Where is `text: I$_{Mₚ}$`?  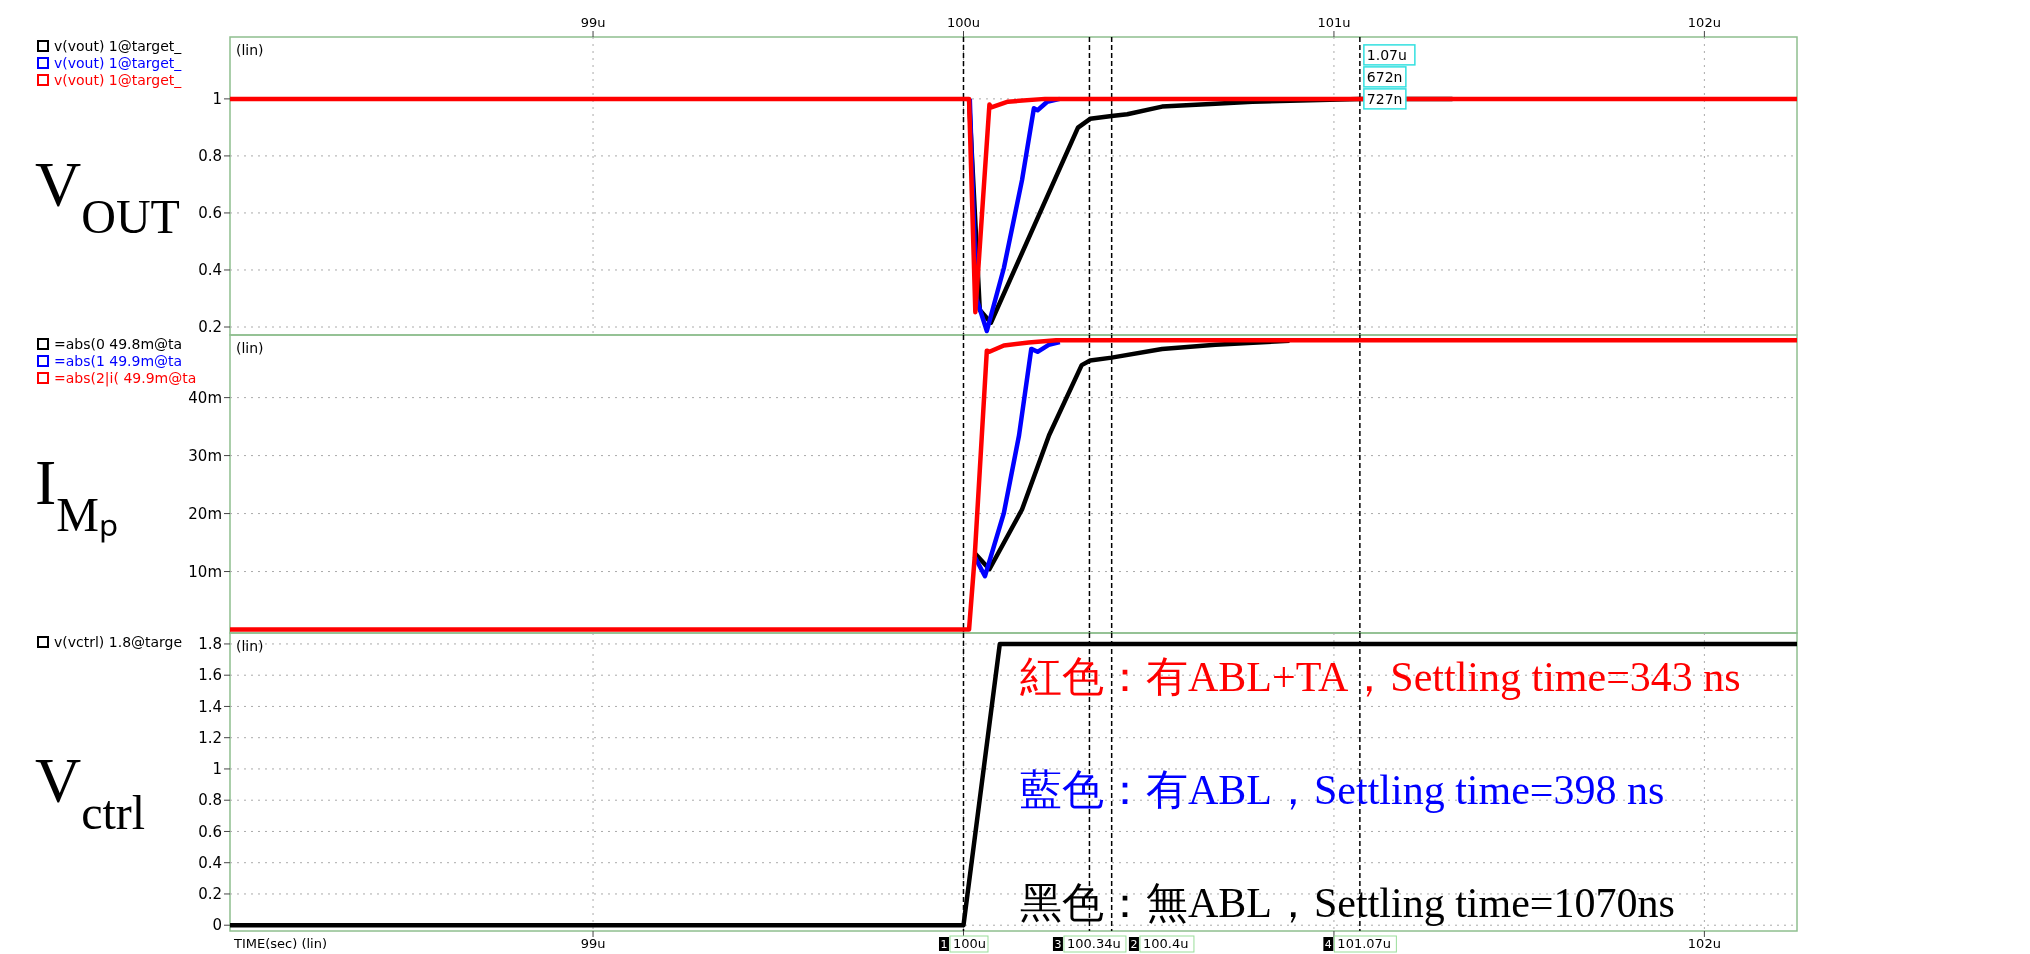 text: I$_{Mₚ}$ is located at coordinates (76, 495).